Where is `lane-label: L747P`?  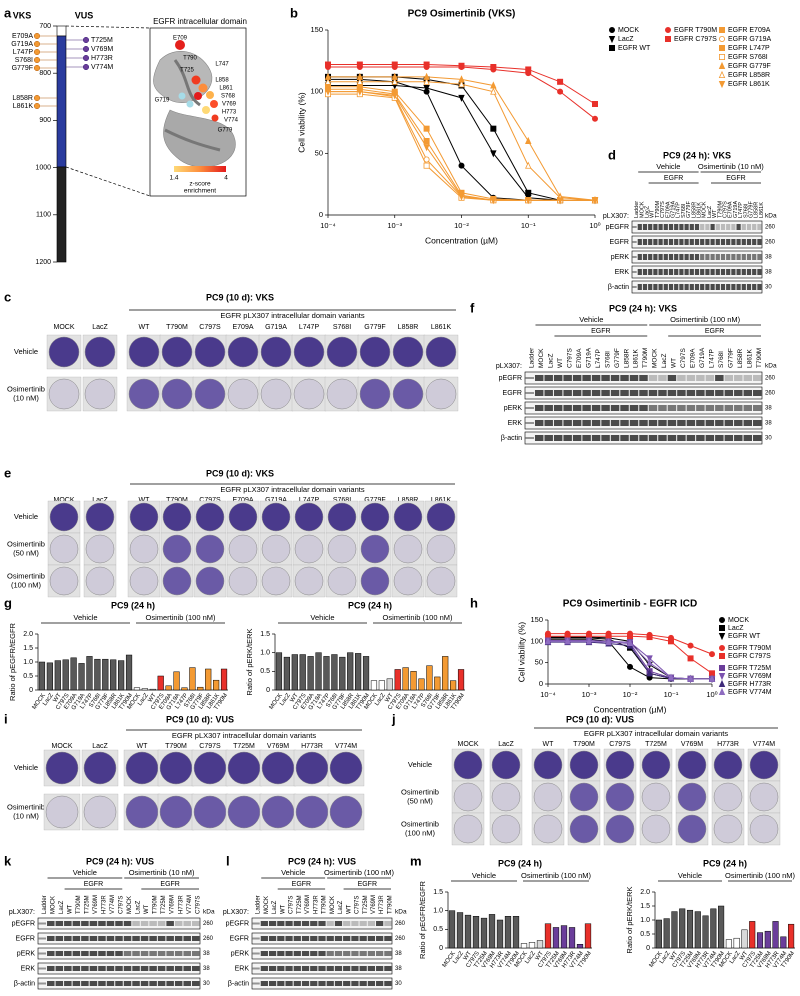 lane-label: L747P is located at coordinates (598, 358).